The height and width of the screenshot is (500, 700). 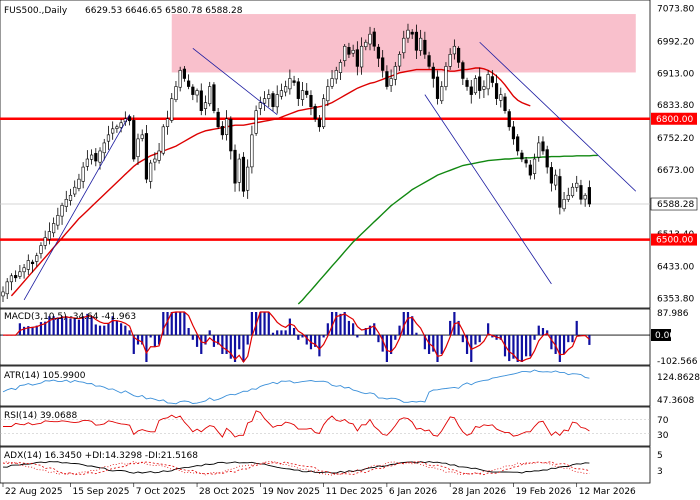 What do you see at coordinates (674, 204) in the screenshot?
I see `current-price-tag` at bounding box center [674, 204].